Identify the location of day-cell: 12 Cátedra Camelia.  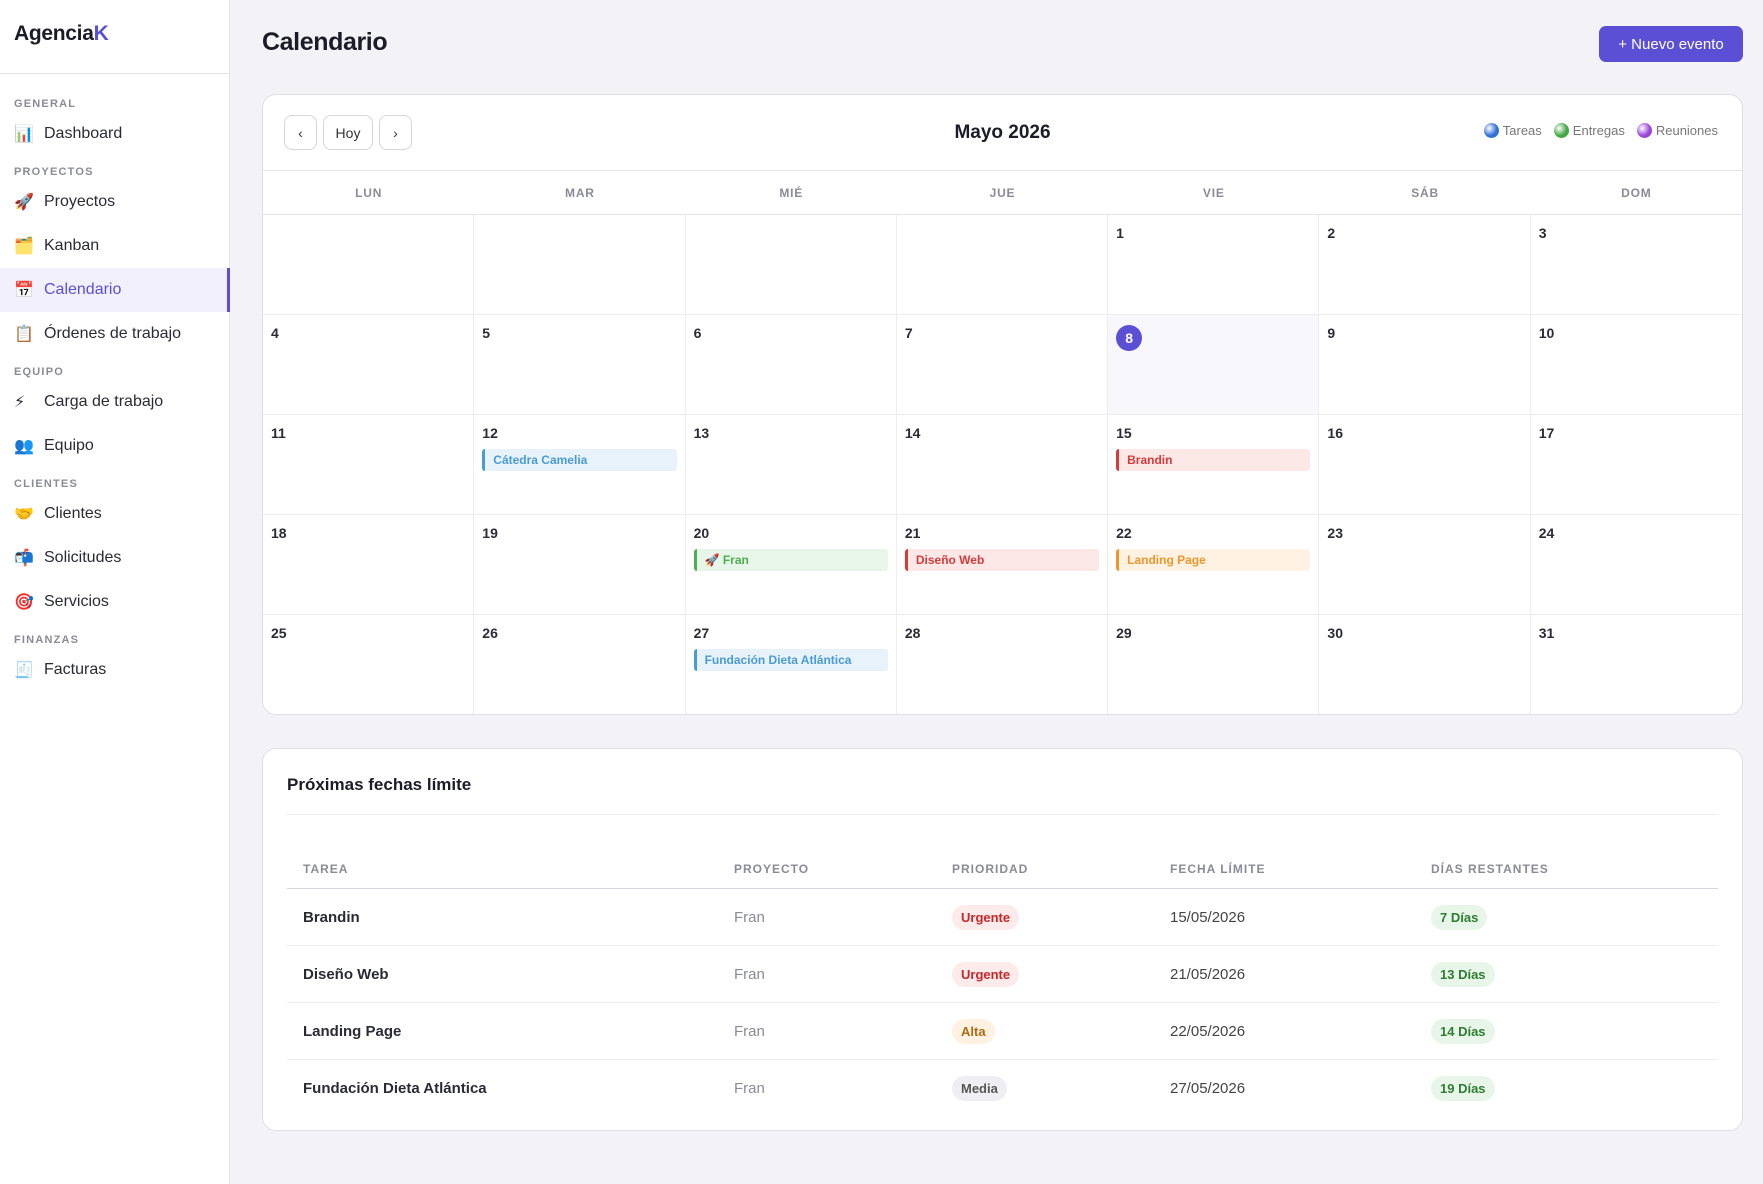
(580, 465).